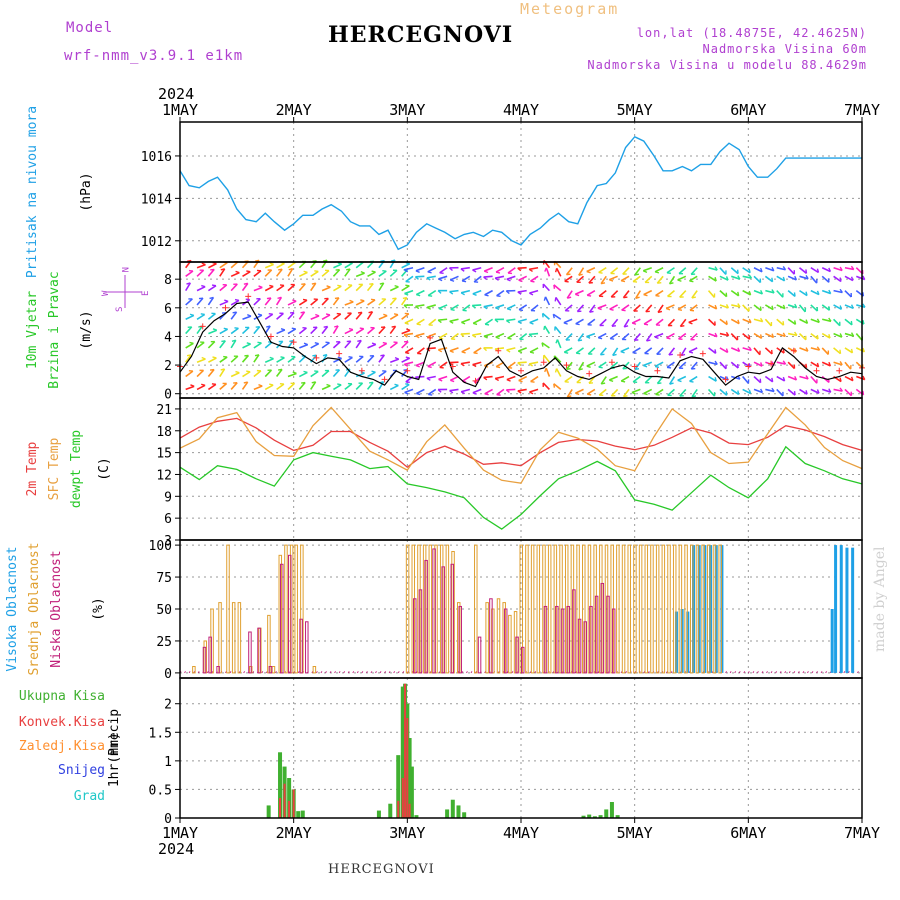 The width and height of the screenshot is (900, 900). Describe the element at coordinates (34, 608) in the screenshot. I see `y-axis-label: Srednja Oblacnost` at that location.